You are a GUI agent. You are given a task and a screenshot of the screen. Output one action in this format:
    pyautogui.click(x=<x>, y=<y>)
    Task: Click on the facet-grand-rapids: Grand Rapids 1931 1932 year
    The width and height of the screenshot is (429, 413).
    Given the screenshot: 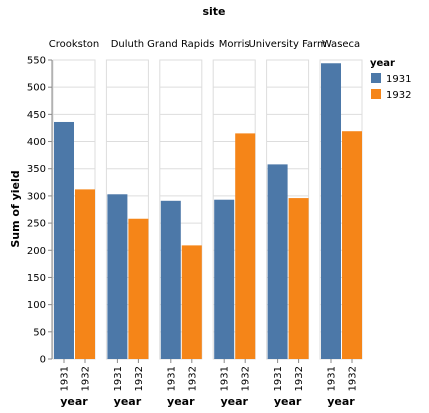 What is the action you would take?
    pyautogui.click(x=180, y=223)
    